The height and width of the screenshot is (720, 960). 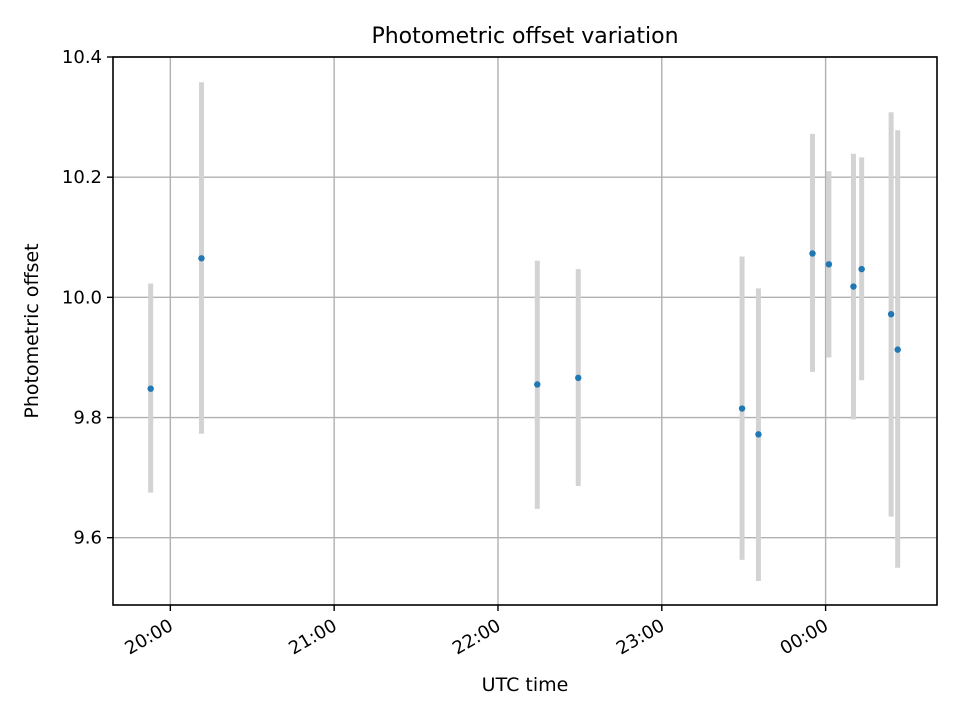 I want to click on y-tick-label: 10.2, so click(x=82, y=177).